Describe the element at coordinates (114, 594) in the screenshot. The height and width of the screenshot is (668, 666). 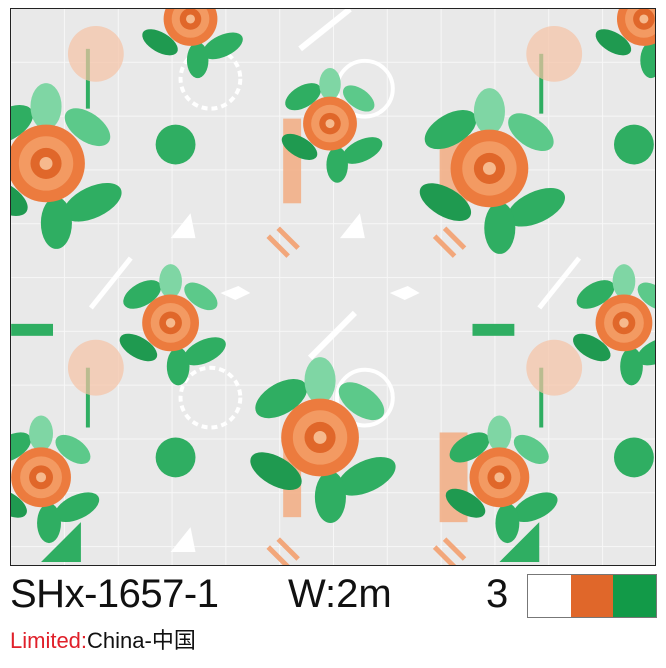
I see `product-code: SHx-1657-1` at that location.